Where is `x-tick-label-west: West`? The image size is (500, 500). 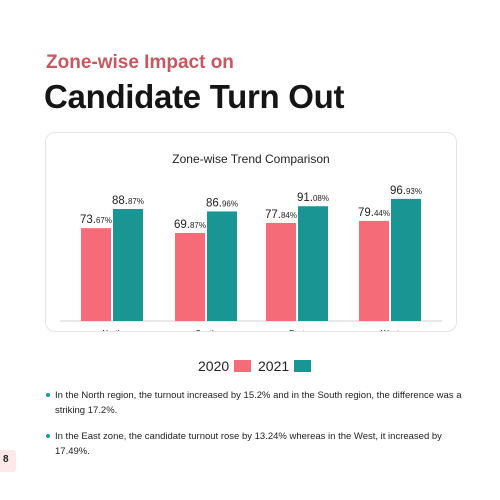
x-tick-label-west: West is located at coordinates (390, 330).